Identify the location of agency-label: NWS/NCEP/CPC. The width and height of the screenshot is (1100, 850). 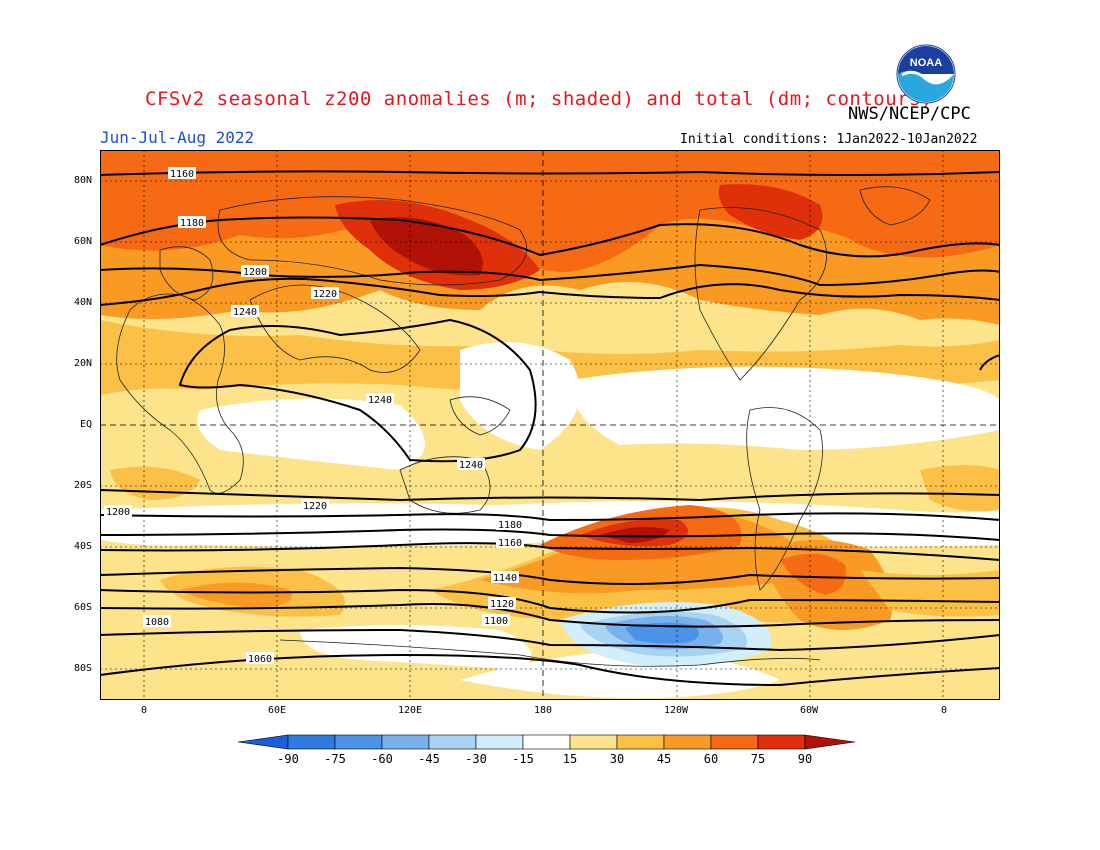
(909, 114).